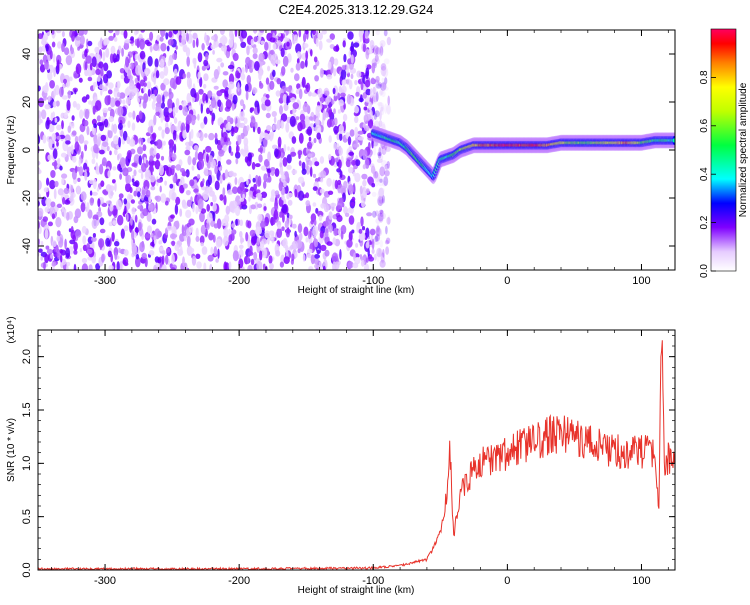  Describe the element at coordinates (373, 581) in the screenshot. I see `x-tick-label: -100` at that location.